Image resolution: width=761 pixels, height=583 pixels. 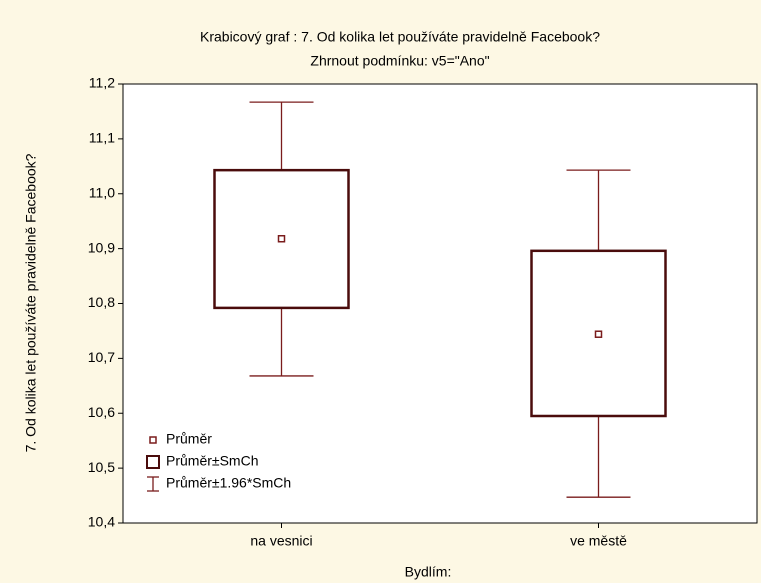 What do you see at coordinates (102, 138) in the screenshot?
I see `y-tick-label: 11,1` at bounding box center [102, 138].